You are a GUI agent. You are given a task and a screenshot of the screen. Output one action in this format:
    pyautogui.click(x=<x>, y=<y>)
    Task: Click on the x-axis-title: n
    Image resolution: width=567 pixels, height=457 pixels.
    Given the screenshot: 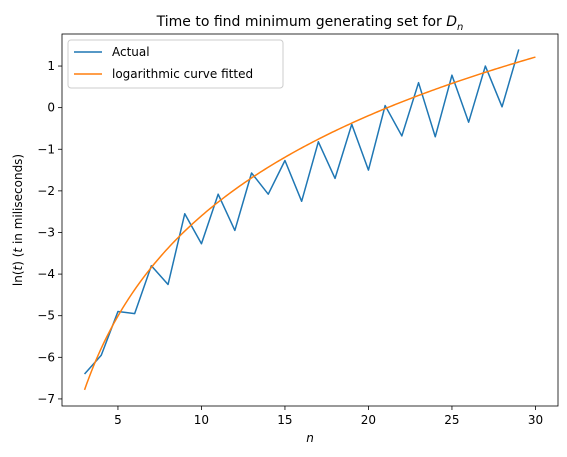 What is the action you would take?
    pyautogui.click(x=310, y=438)
    